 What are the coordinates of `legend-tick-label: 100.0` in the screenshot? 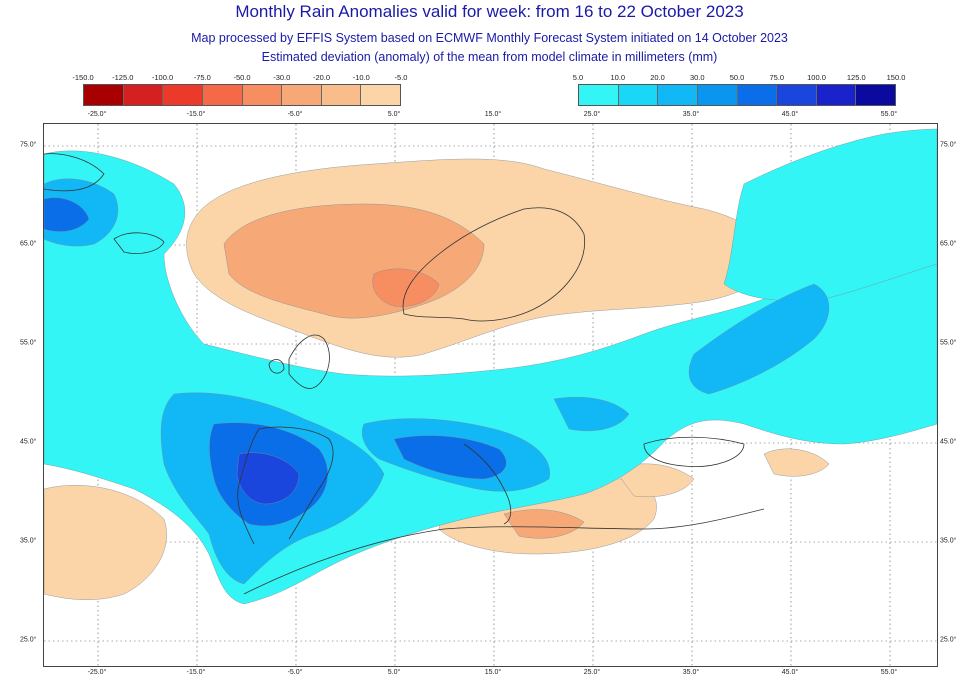 It's located at (816, 77).